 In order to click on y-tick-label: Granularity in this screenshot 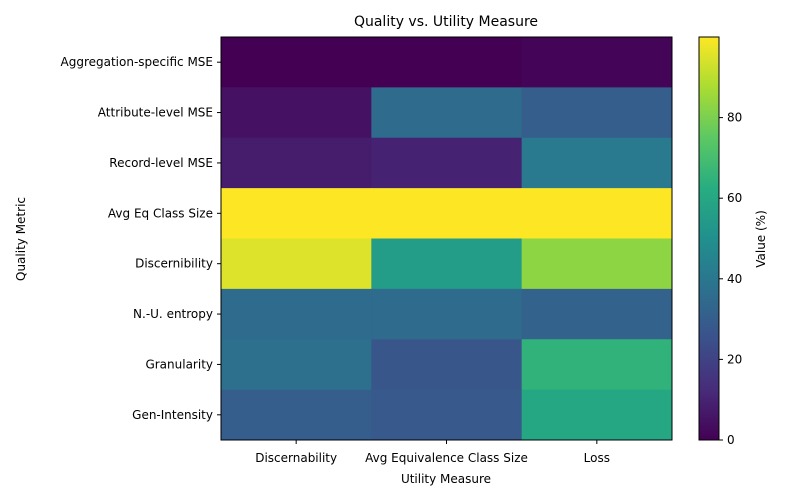, I will do `click(179, 364)`.